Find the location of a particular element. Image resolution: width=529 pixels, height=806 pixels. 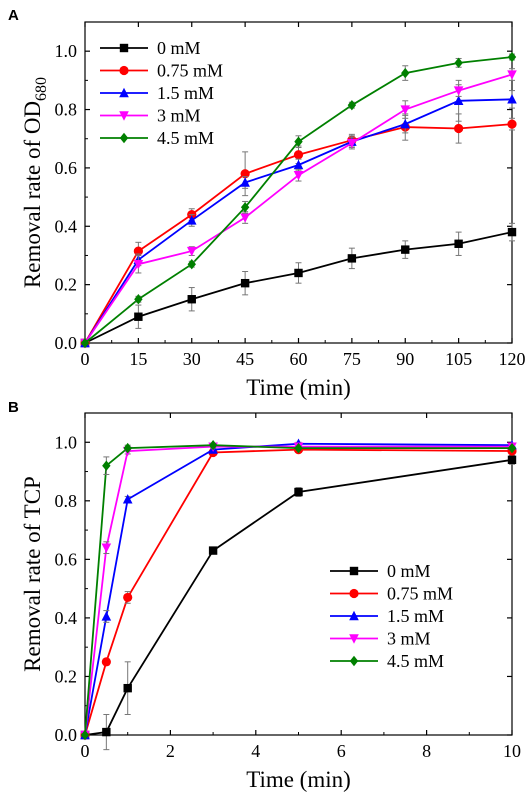

panel-label: B is located at coordinates (13, 407).